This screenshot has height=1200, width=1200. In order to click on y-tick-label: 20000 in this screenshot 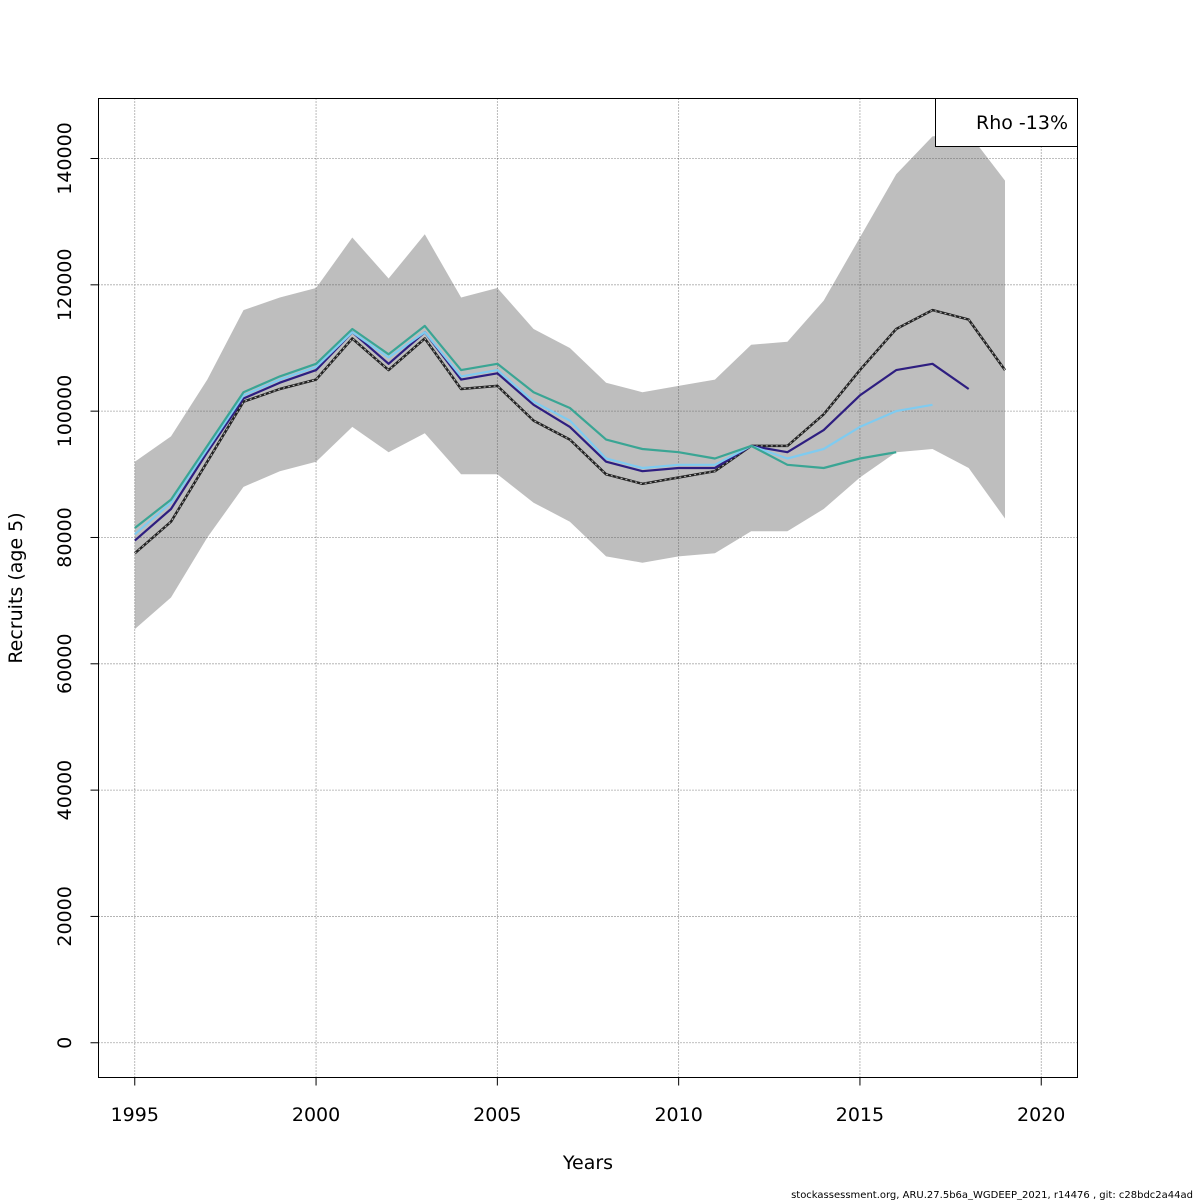, I will do `click(65, 916)`.